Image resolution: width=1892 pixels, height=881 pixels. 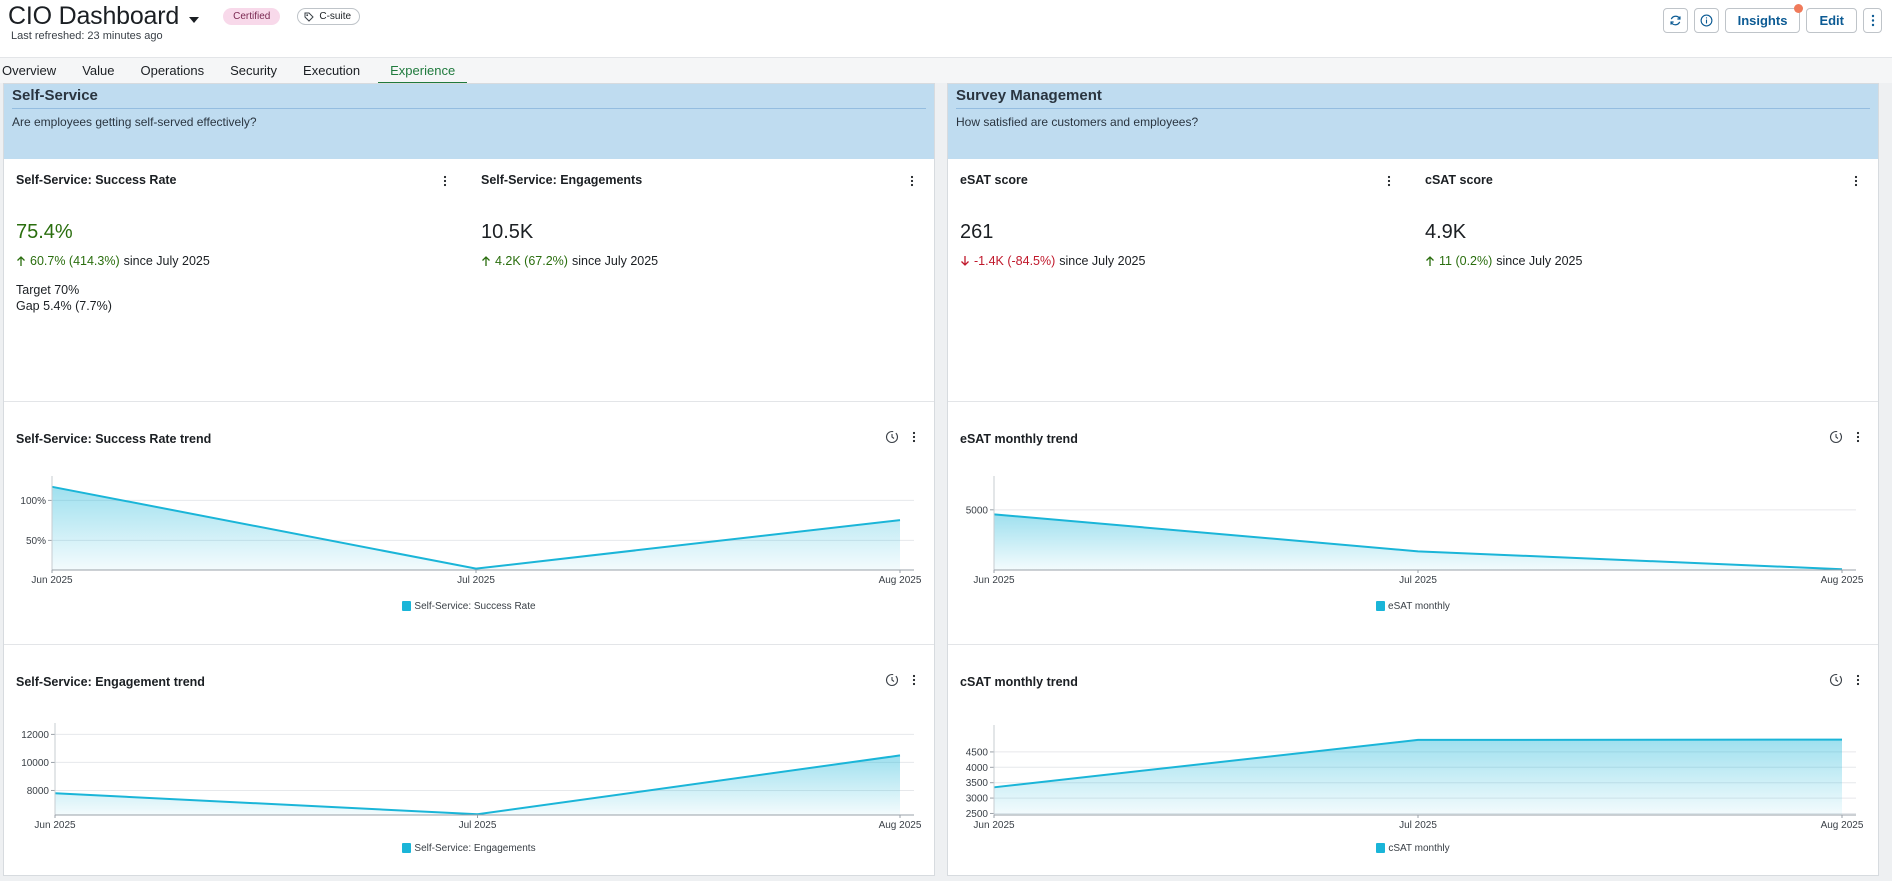 I want to click on chart-legend: Self-Service: Engagements, so click(x=469, y=848).